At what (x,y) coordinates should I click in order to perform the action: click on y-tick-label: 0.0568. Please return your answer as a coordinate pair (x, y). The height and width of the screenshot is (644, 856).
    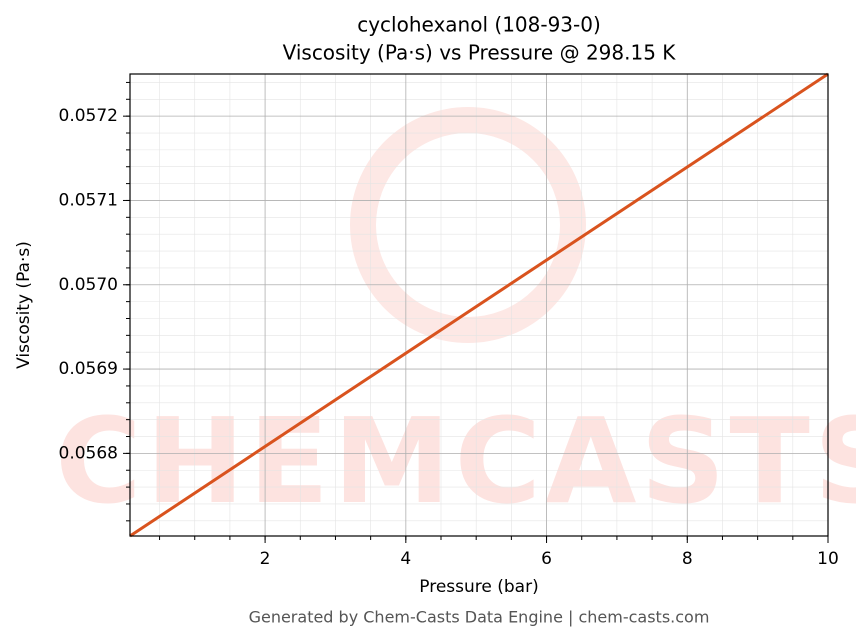
    Looking at the image, I should click on (88, 453).